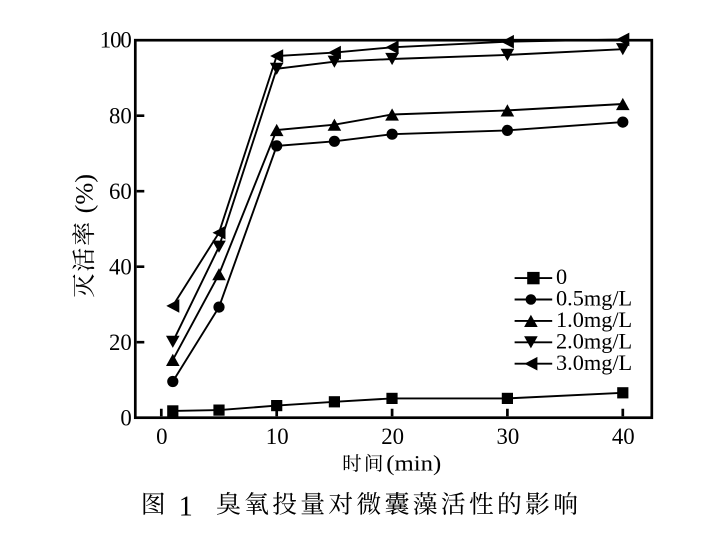  I want to click on svg-text: 1, so click(186, 507).